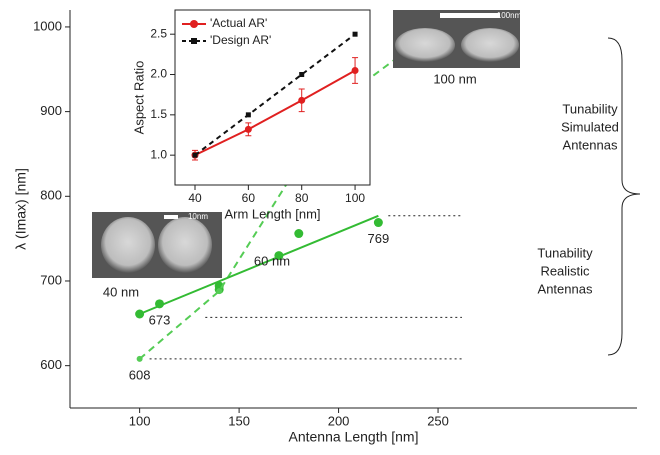 This screenshot has height=455, width=660. Describe the element at coordinates (51, 110) in the screenshot. I see `y-tick-label: 900` at that location.